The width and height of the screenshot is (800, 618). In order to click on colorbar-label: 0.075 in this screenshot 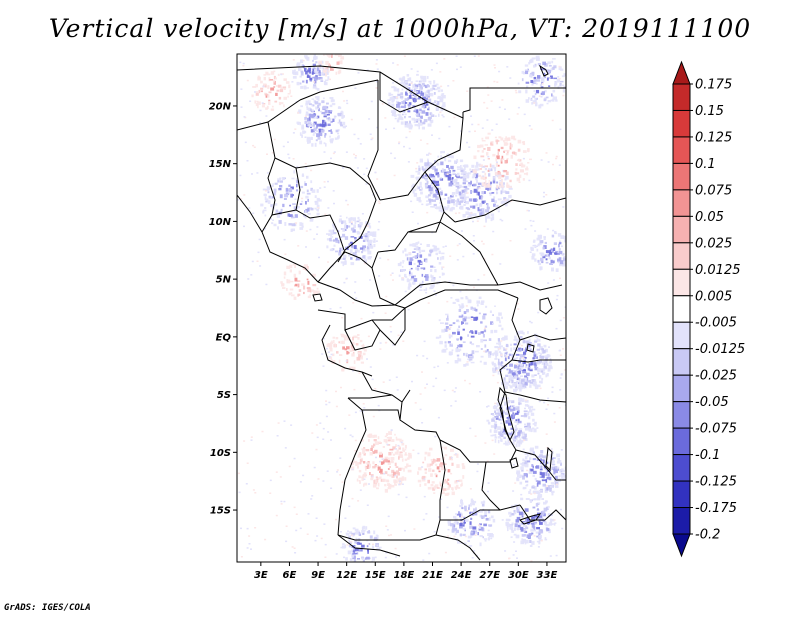, I will do `click(713, 190)`.